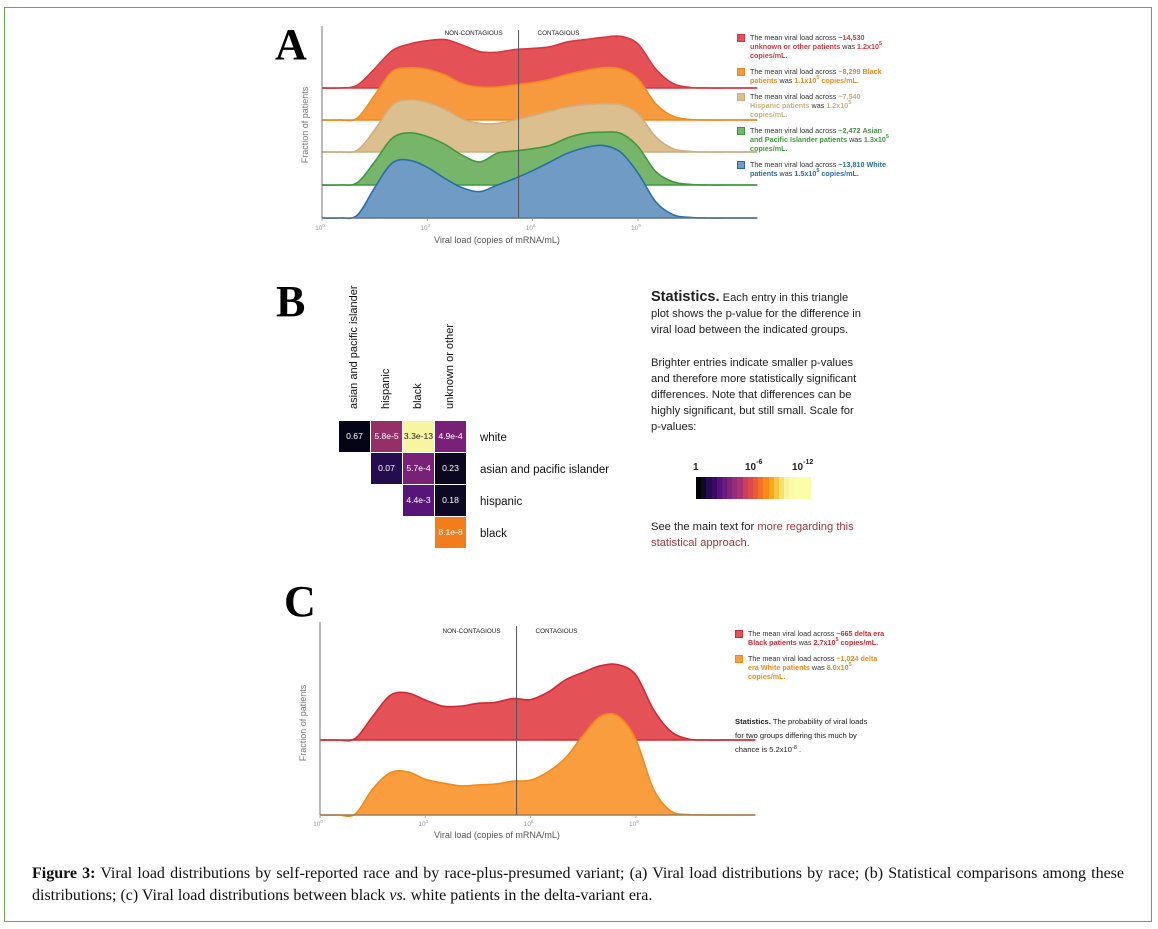 The width and height of the screenshot is (1158, 929). What do you see at coordinates (398, 895) in the screenshot?
I see `caption-vs: vs.` at bounding box center [398, 895].